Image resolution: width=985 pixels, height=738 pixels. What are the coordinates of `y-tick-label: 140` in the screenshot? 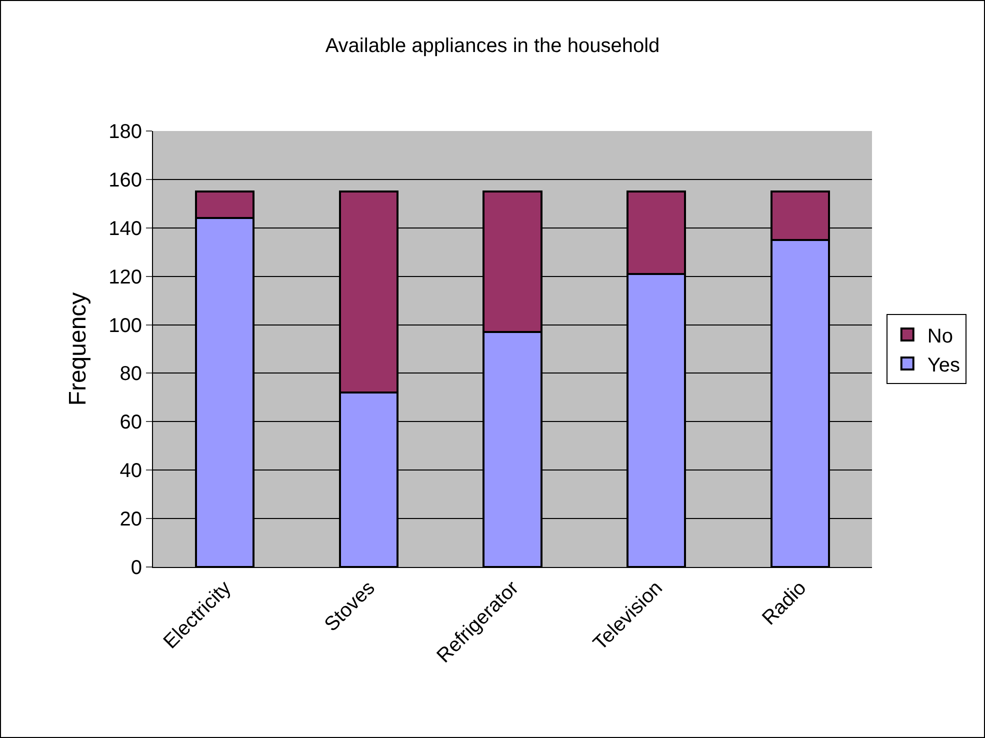 It's located at (125, 229).